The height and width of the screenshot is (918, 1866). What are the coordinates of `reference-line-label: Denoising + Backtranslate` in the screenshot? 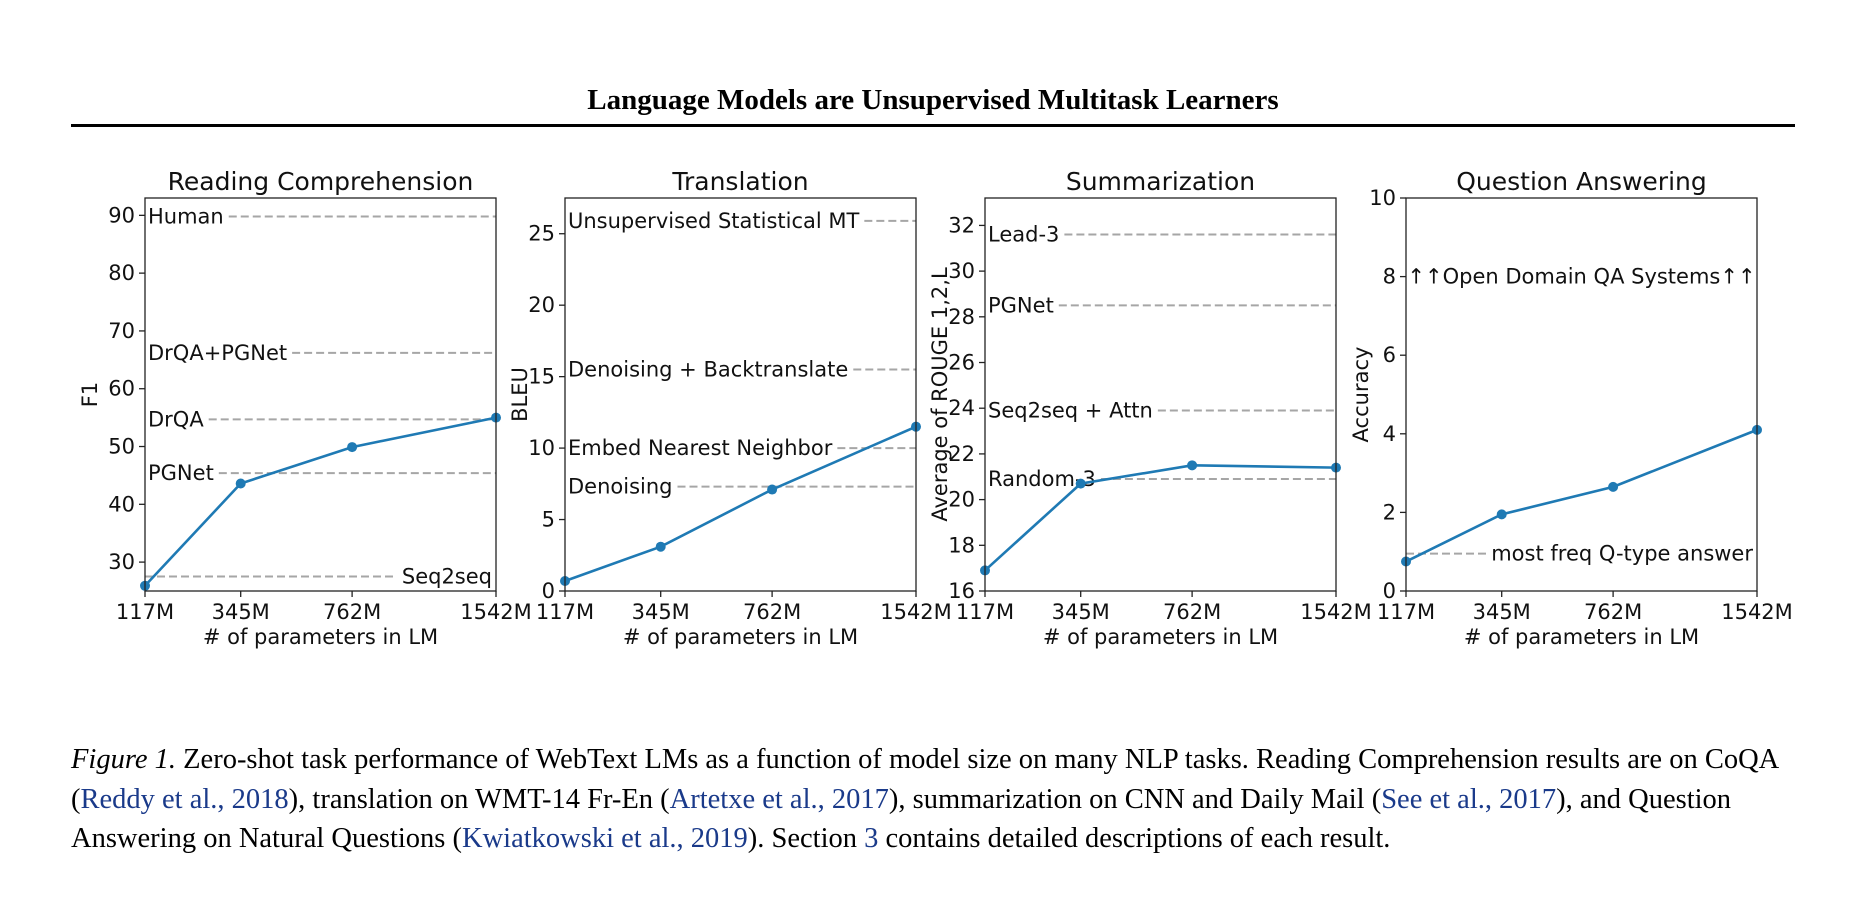 It's located at (708, 369).